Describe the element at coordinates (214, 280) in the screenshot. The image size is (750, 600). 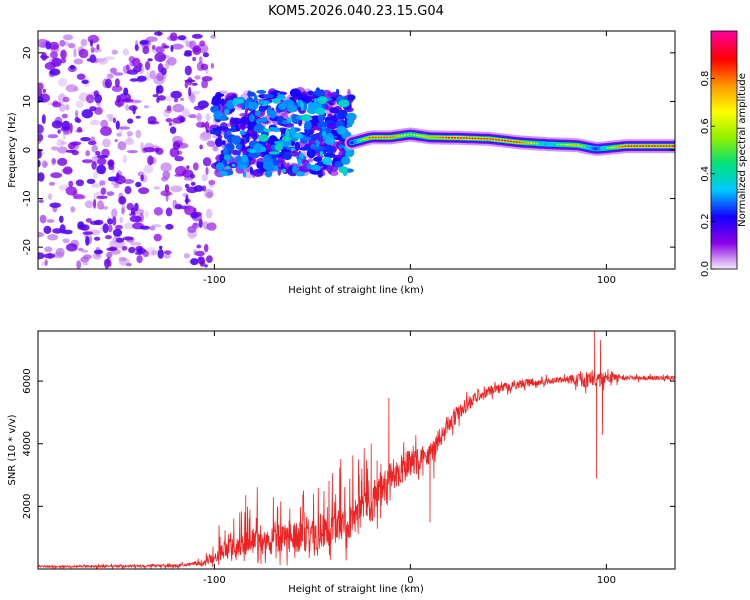
I see `x-tick-label: -100` at that location.